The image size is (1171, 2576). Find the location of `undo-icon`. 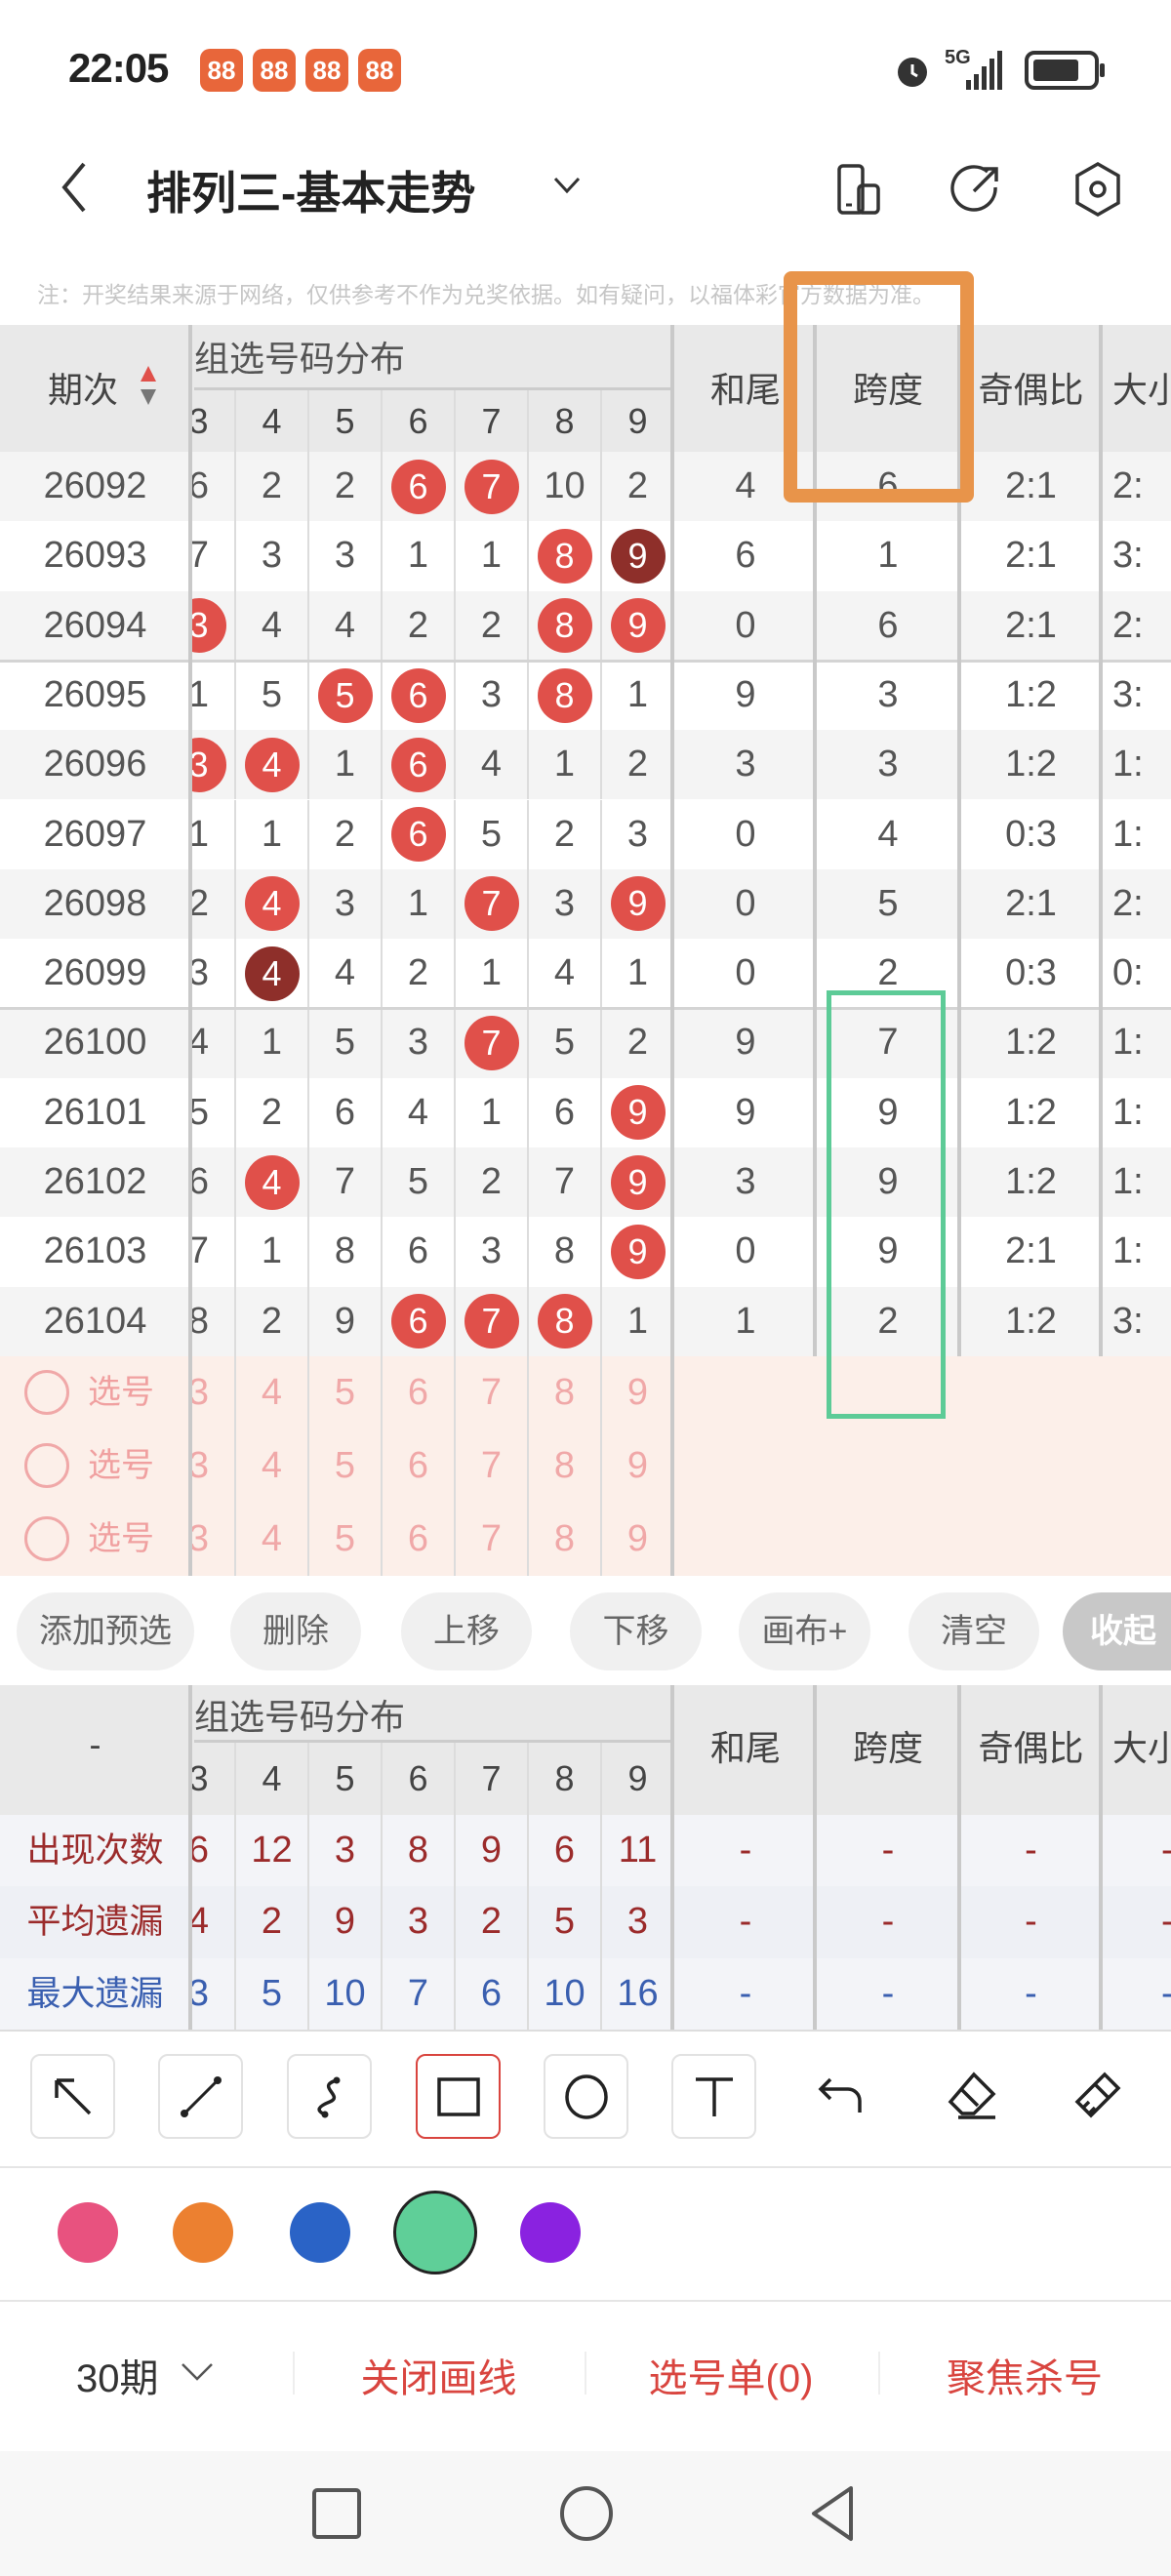

undo-icon is located at coordinates (842, 2096).